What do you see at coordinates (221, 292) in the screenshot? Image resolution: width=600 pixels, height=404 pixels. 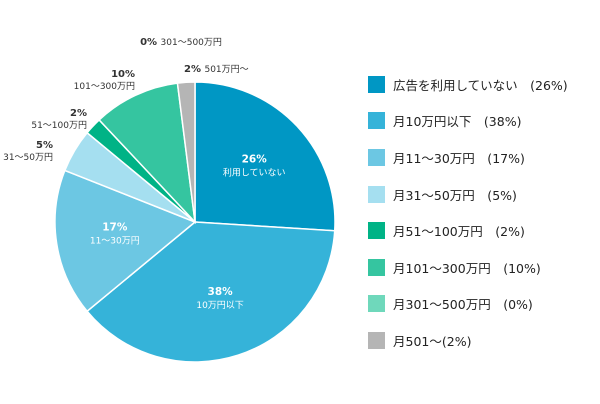 I see `slice-label-percent: 38%` at bounding box center [221, 292].